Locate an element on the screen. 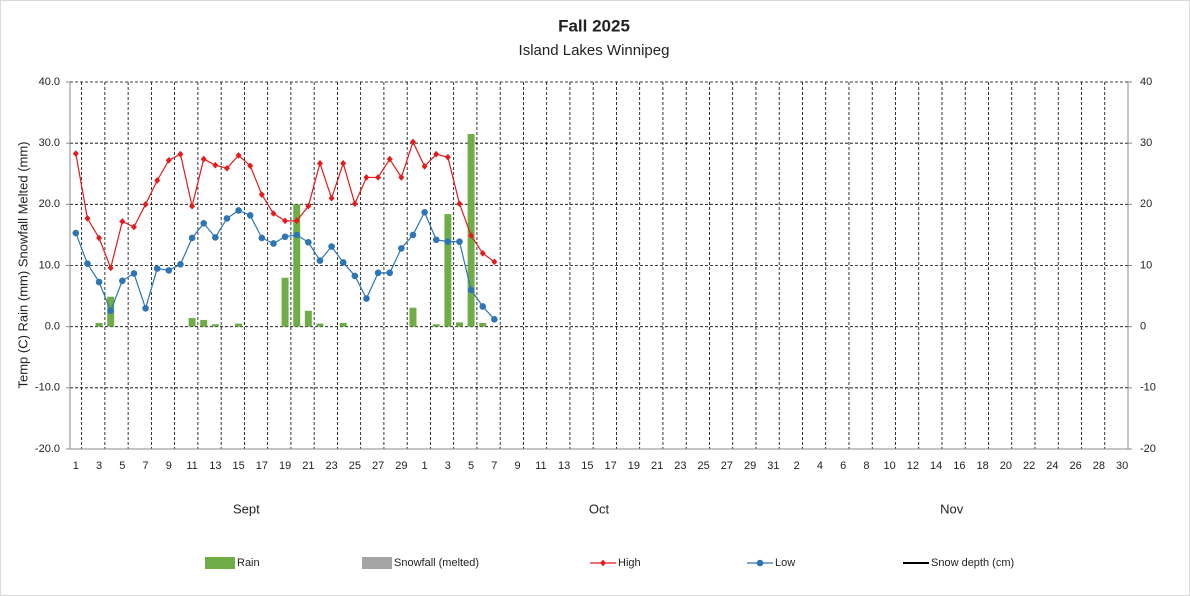 Image resolution: width=1190 pixels, height=596 pixels. x-tick-label: 25 is located at coordinates (355, 466).